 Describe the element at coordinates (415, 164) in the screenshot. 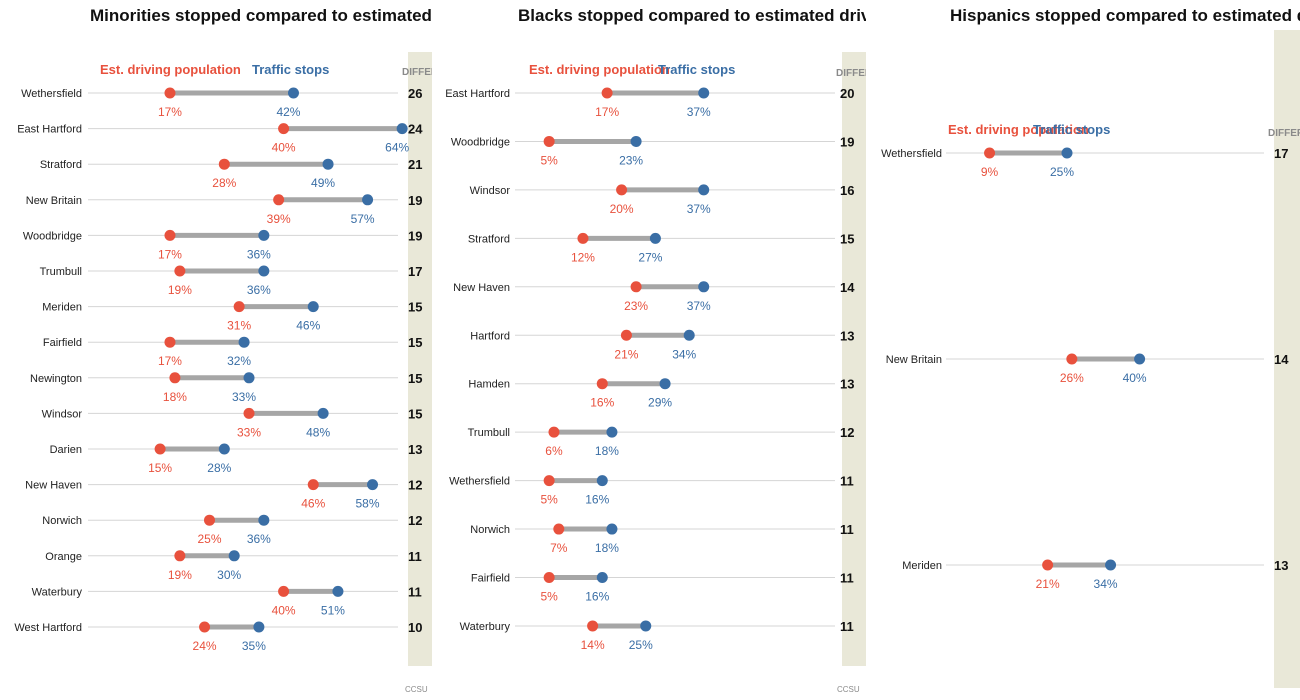

I see `difference-value: 21` at that location.